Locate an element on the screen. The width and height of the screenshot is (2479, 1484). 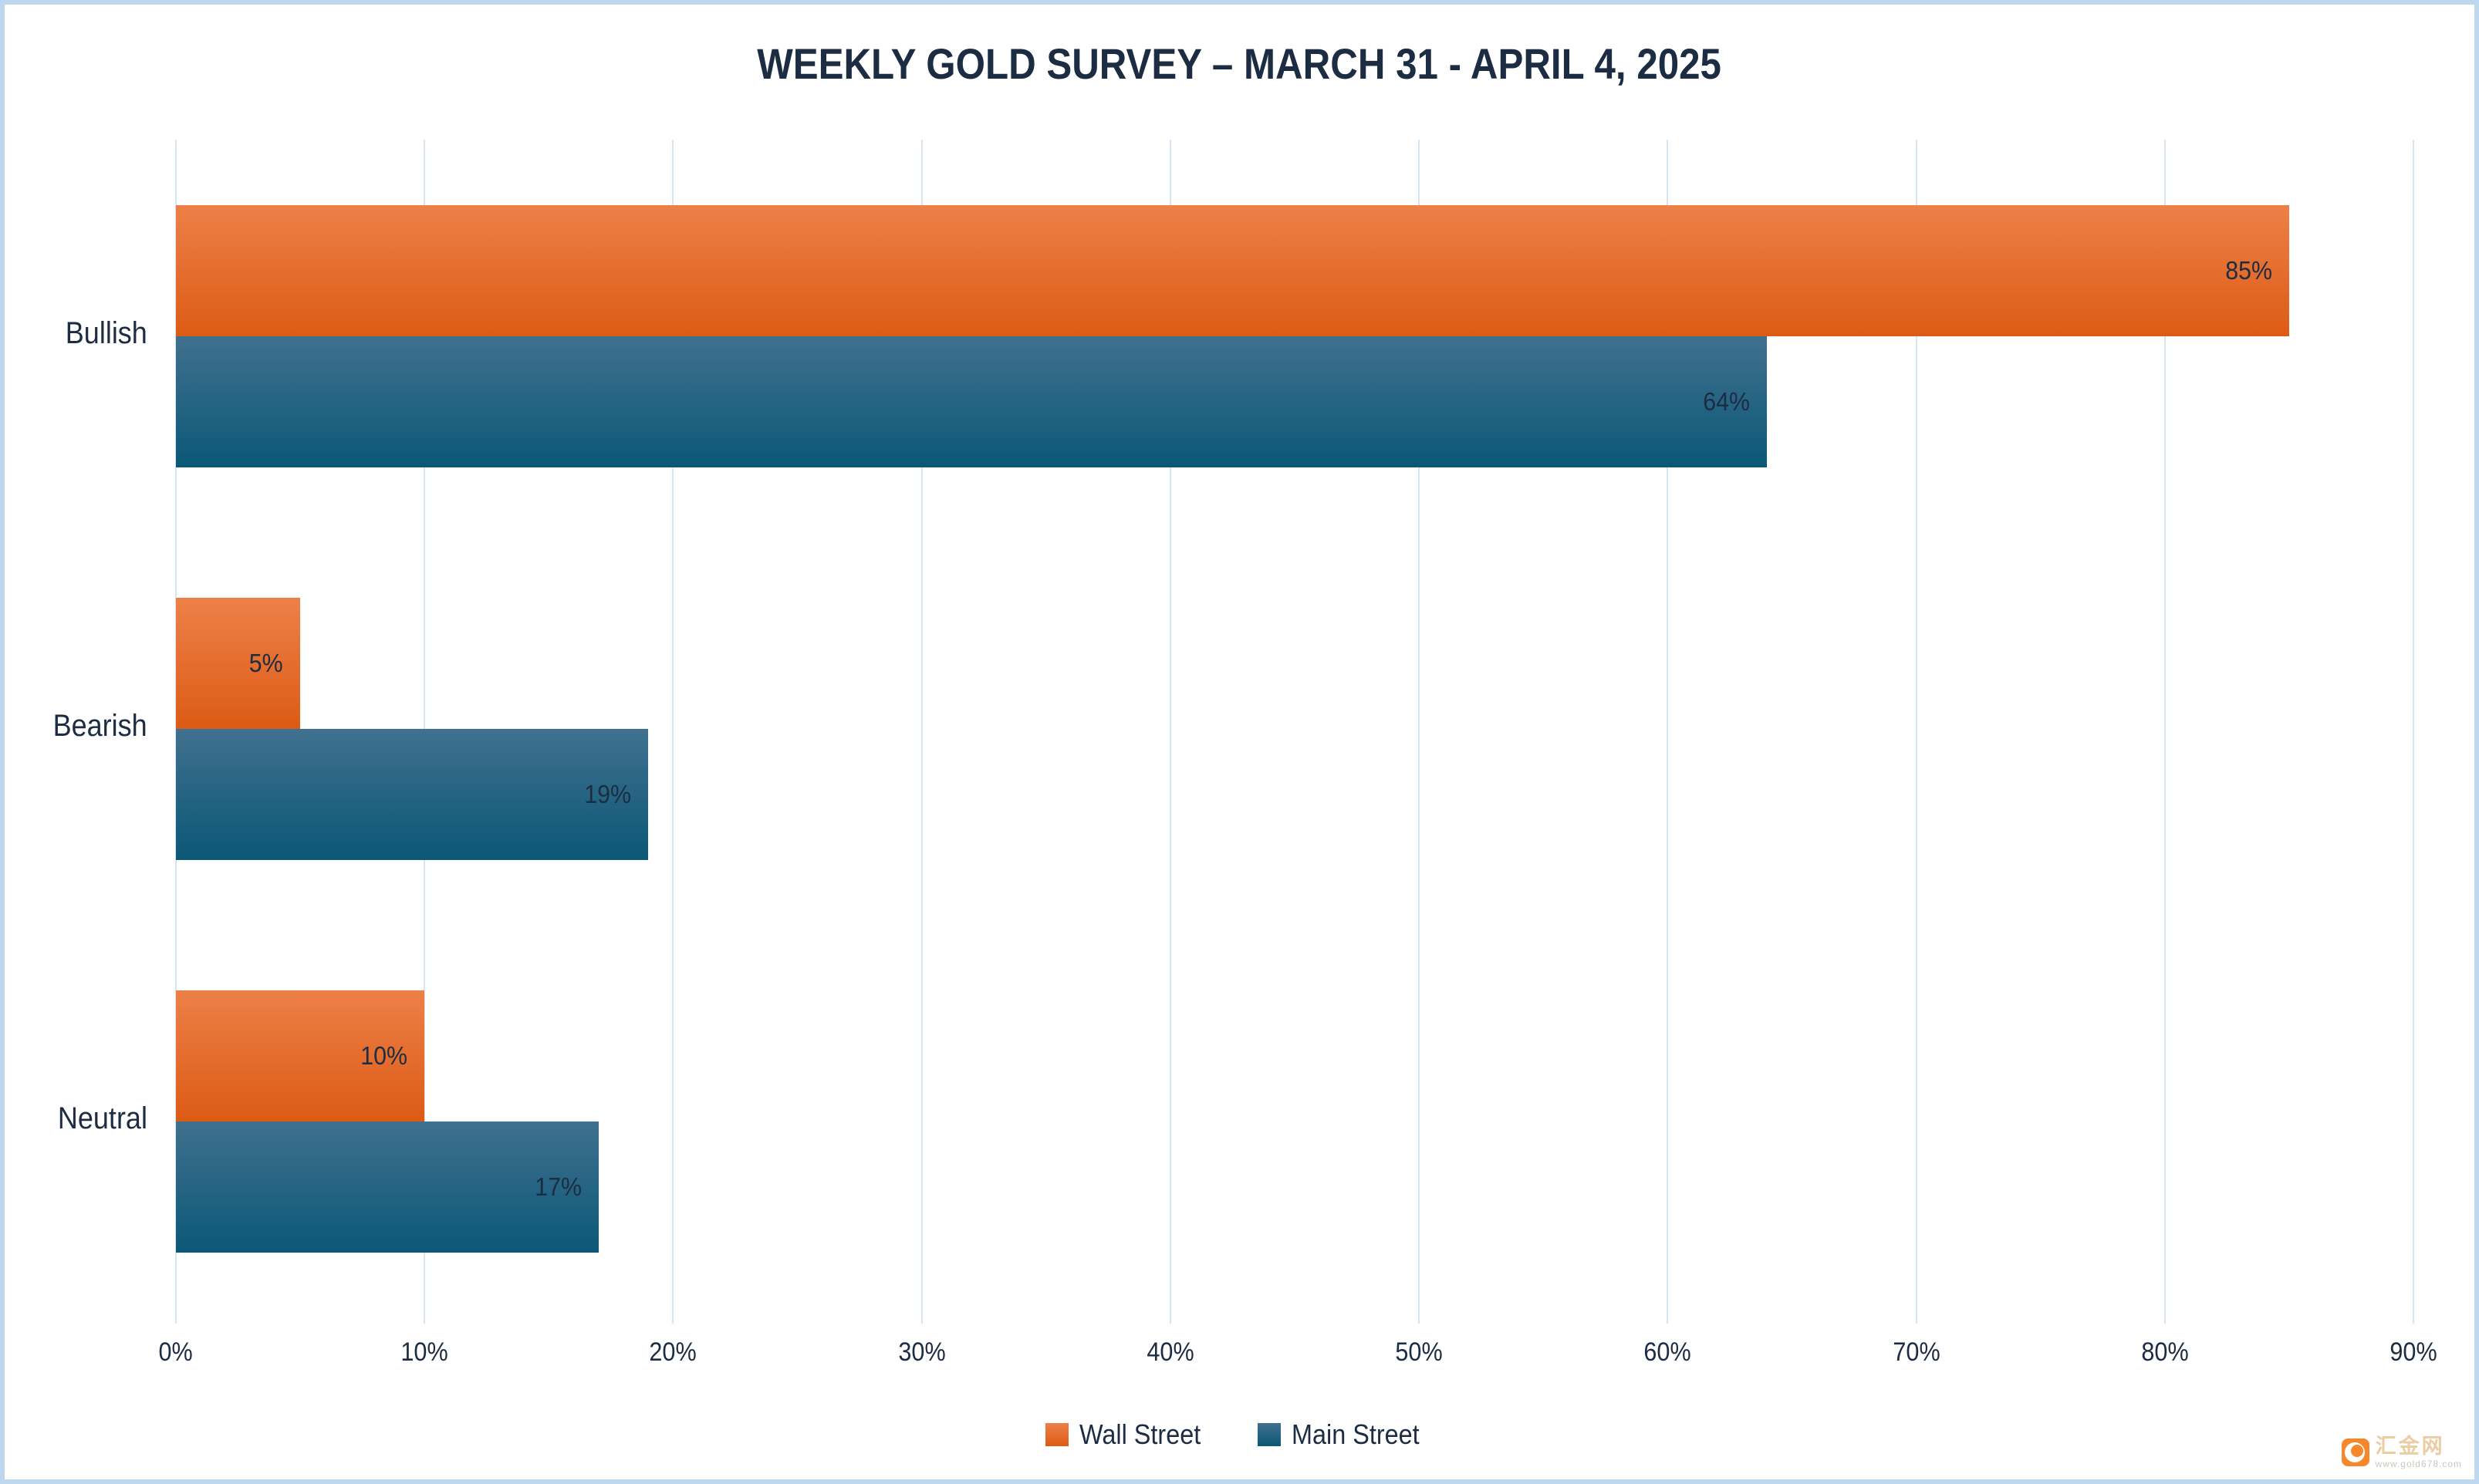
tick-label-90%: 90% is located at coordinates (2413, 1352).